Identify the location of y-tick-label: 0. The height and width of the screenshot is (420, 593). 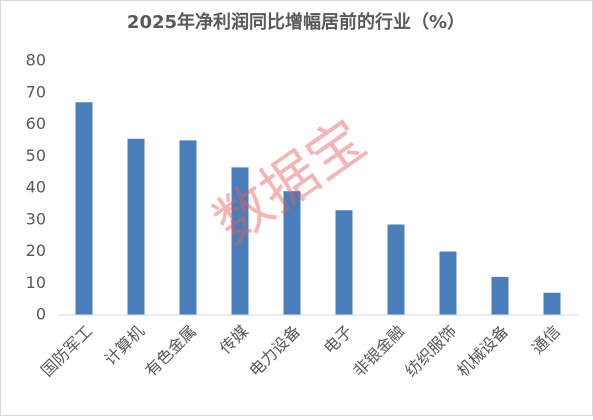
(41, 314).